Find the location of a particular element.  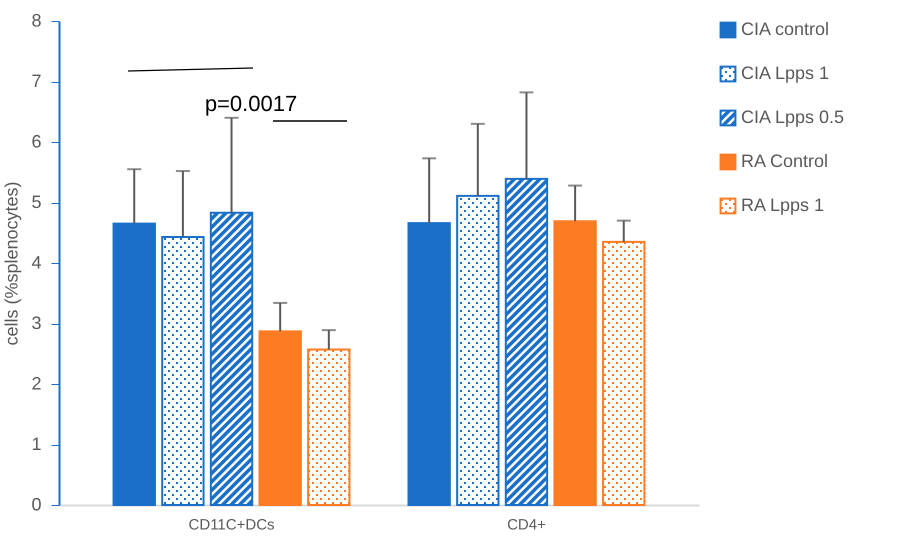

y-tick-label: 7 is located at coordinates (36, 81).